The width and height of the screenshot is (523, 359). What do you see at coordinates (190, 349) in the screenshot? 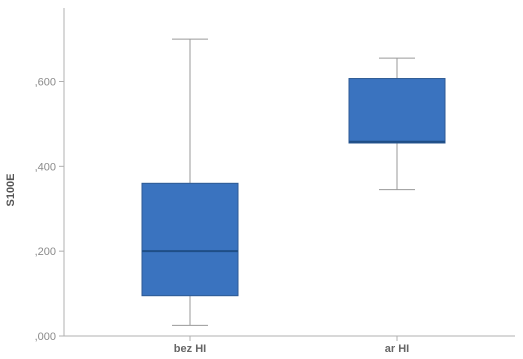
I see `x-category-label: bez HI` at bounding box center [190, 349].